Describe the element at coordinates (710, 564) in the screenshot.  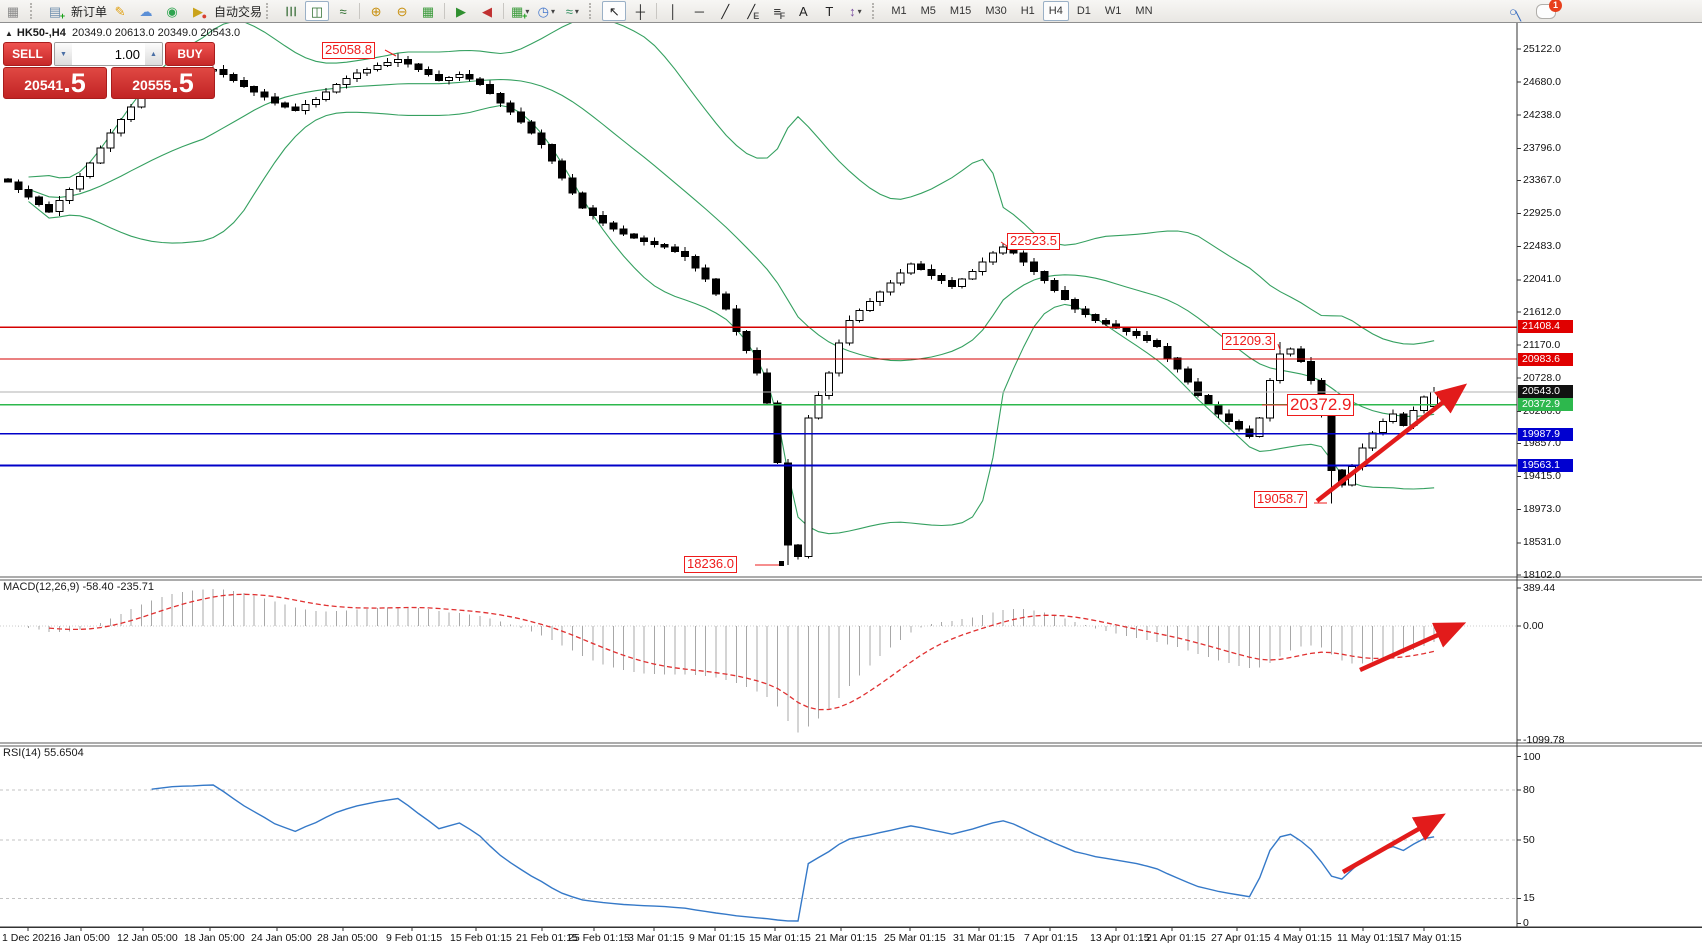
I see `price-callout-18236.0: 18236.0` at that location.